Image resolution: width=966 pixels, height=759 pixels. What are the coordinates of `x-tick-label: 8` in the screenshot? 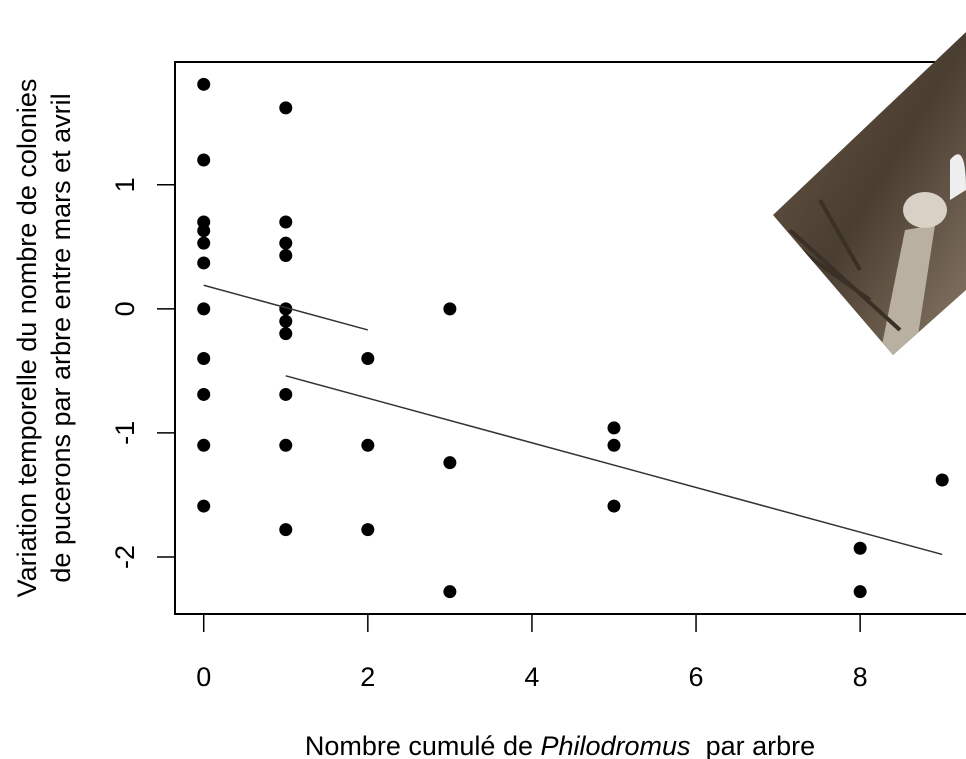 It's located at (860, 677).